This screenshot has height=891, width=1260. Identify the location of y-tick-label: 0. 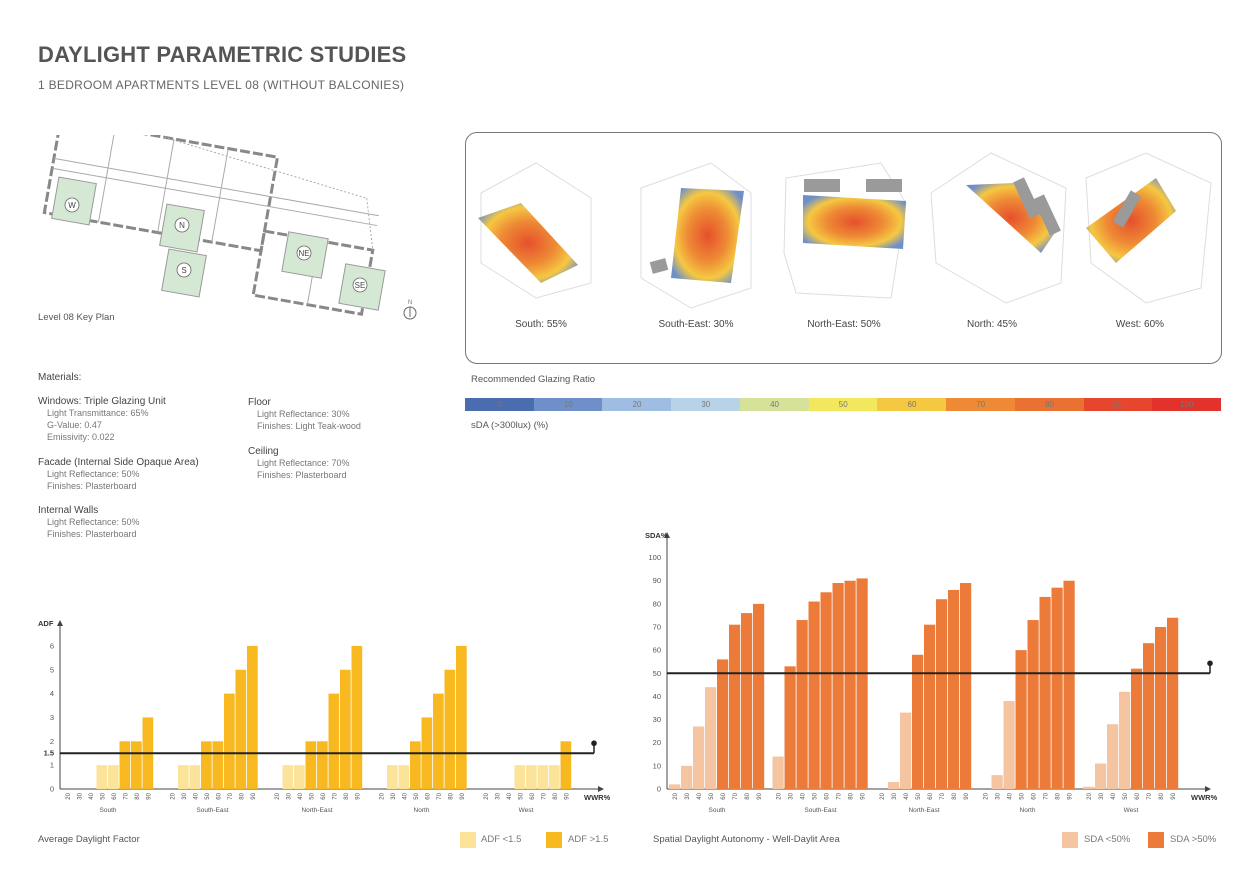
(659, 789).